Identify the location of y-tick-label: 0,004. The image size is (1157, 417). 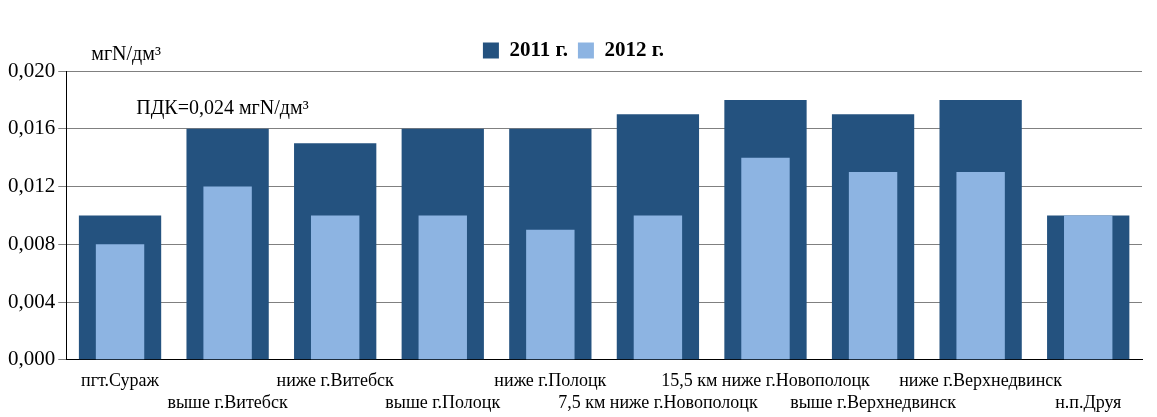
(32, 300).